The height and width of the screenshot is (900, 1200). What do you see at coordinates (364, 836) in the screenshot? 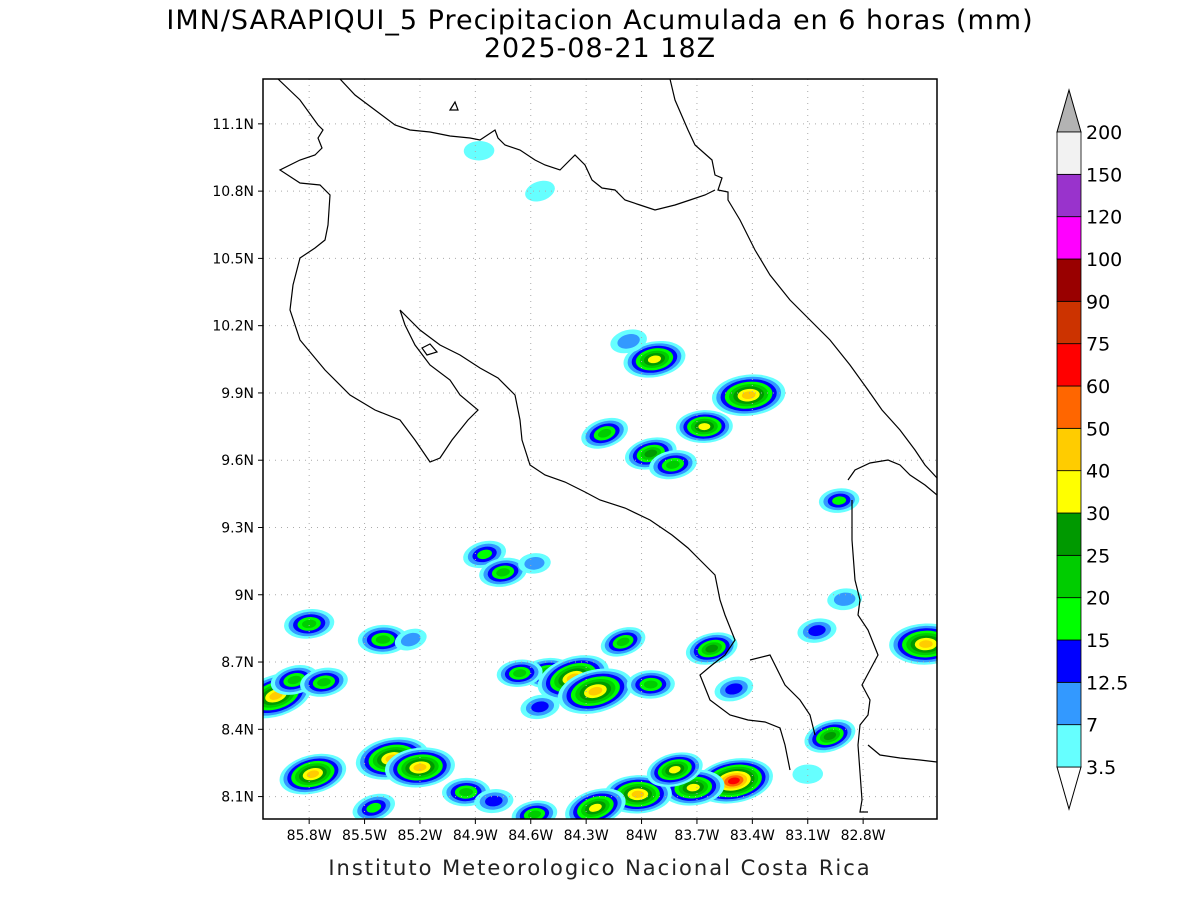
I see `lon-tick-label: 85.5W` at bounding box center [364, 836].